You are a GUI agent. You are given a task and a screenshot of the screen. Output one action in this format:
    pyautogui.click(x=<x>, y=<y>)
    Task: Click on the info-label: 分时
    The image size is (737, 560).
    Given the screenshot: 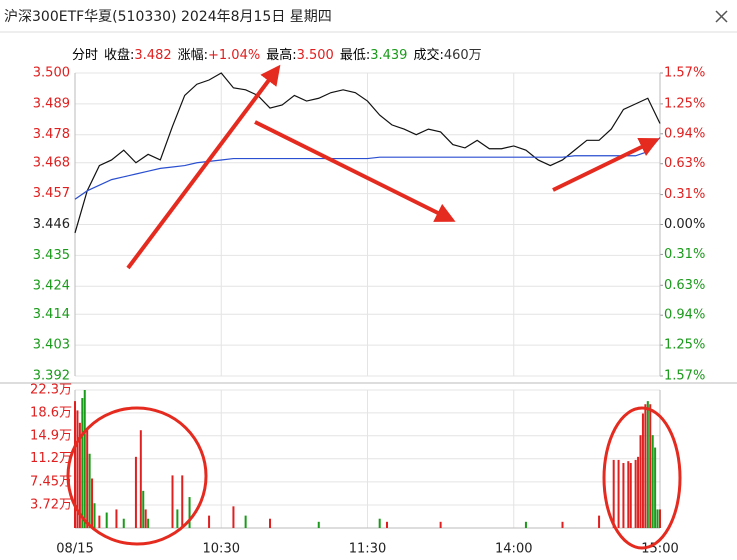 What is the action you would take?
    pyautogui.click(x=85, y=55)
    